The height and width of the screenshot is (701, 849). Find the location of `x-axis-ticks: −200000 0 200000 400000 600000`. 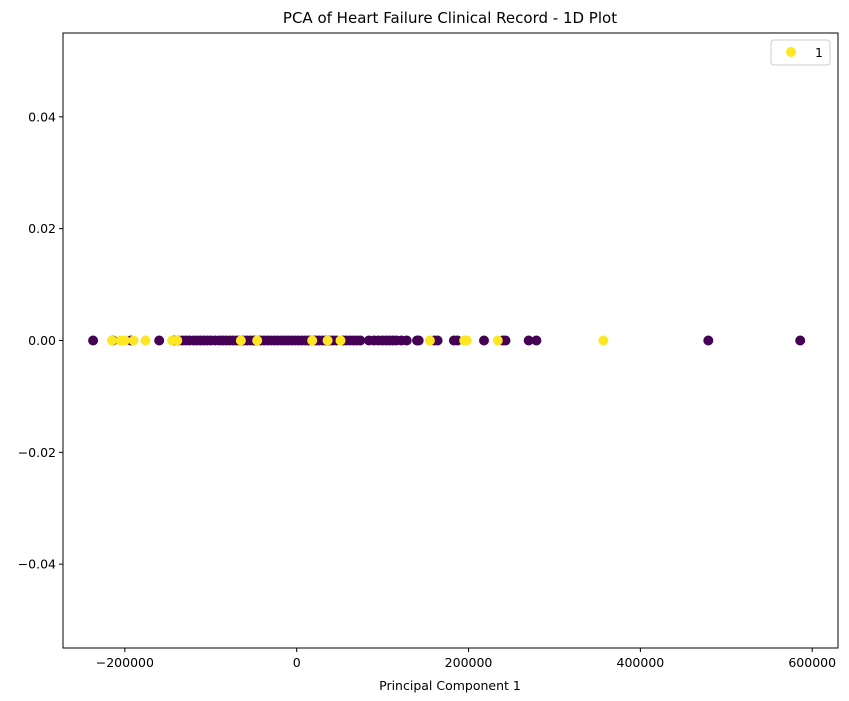

x-axis-ticks: −200000 0 200000 400000 600000 is located at coordinates (466, 659).